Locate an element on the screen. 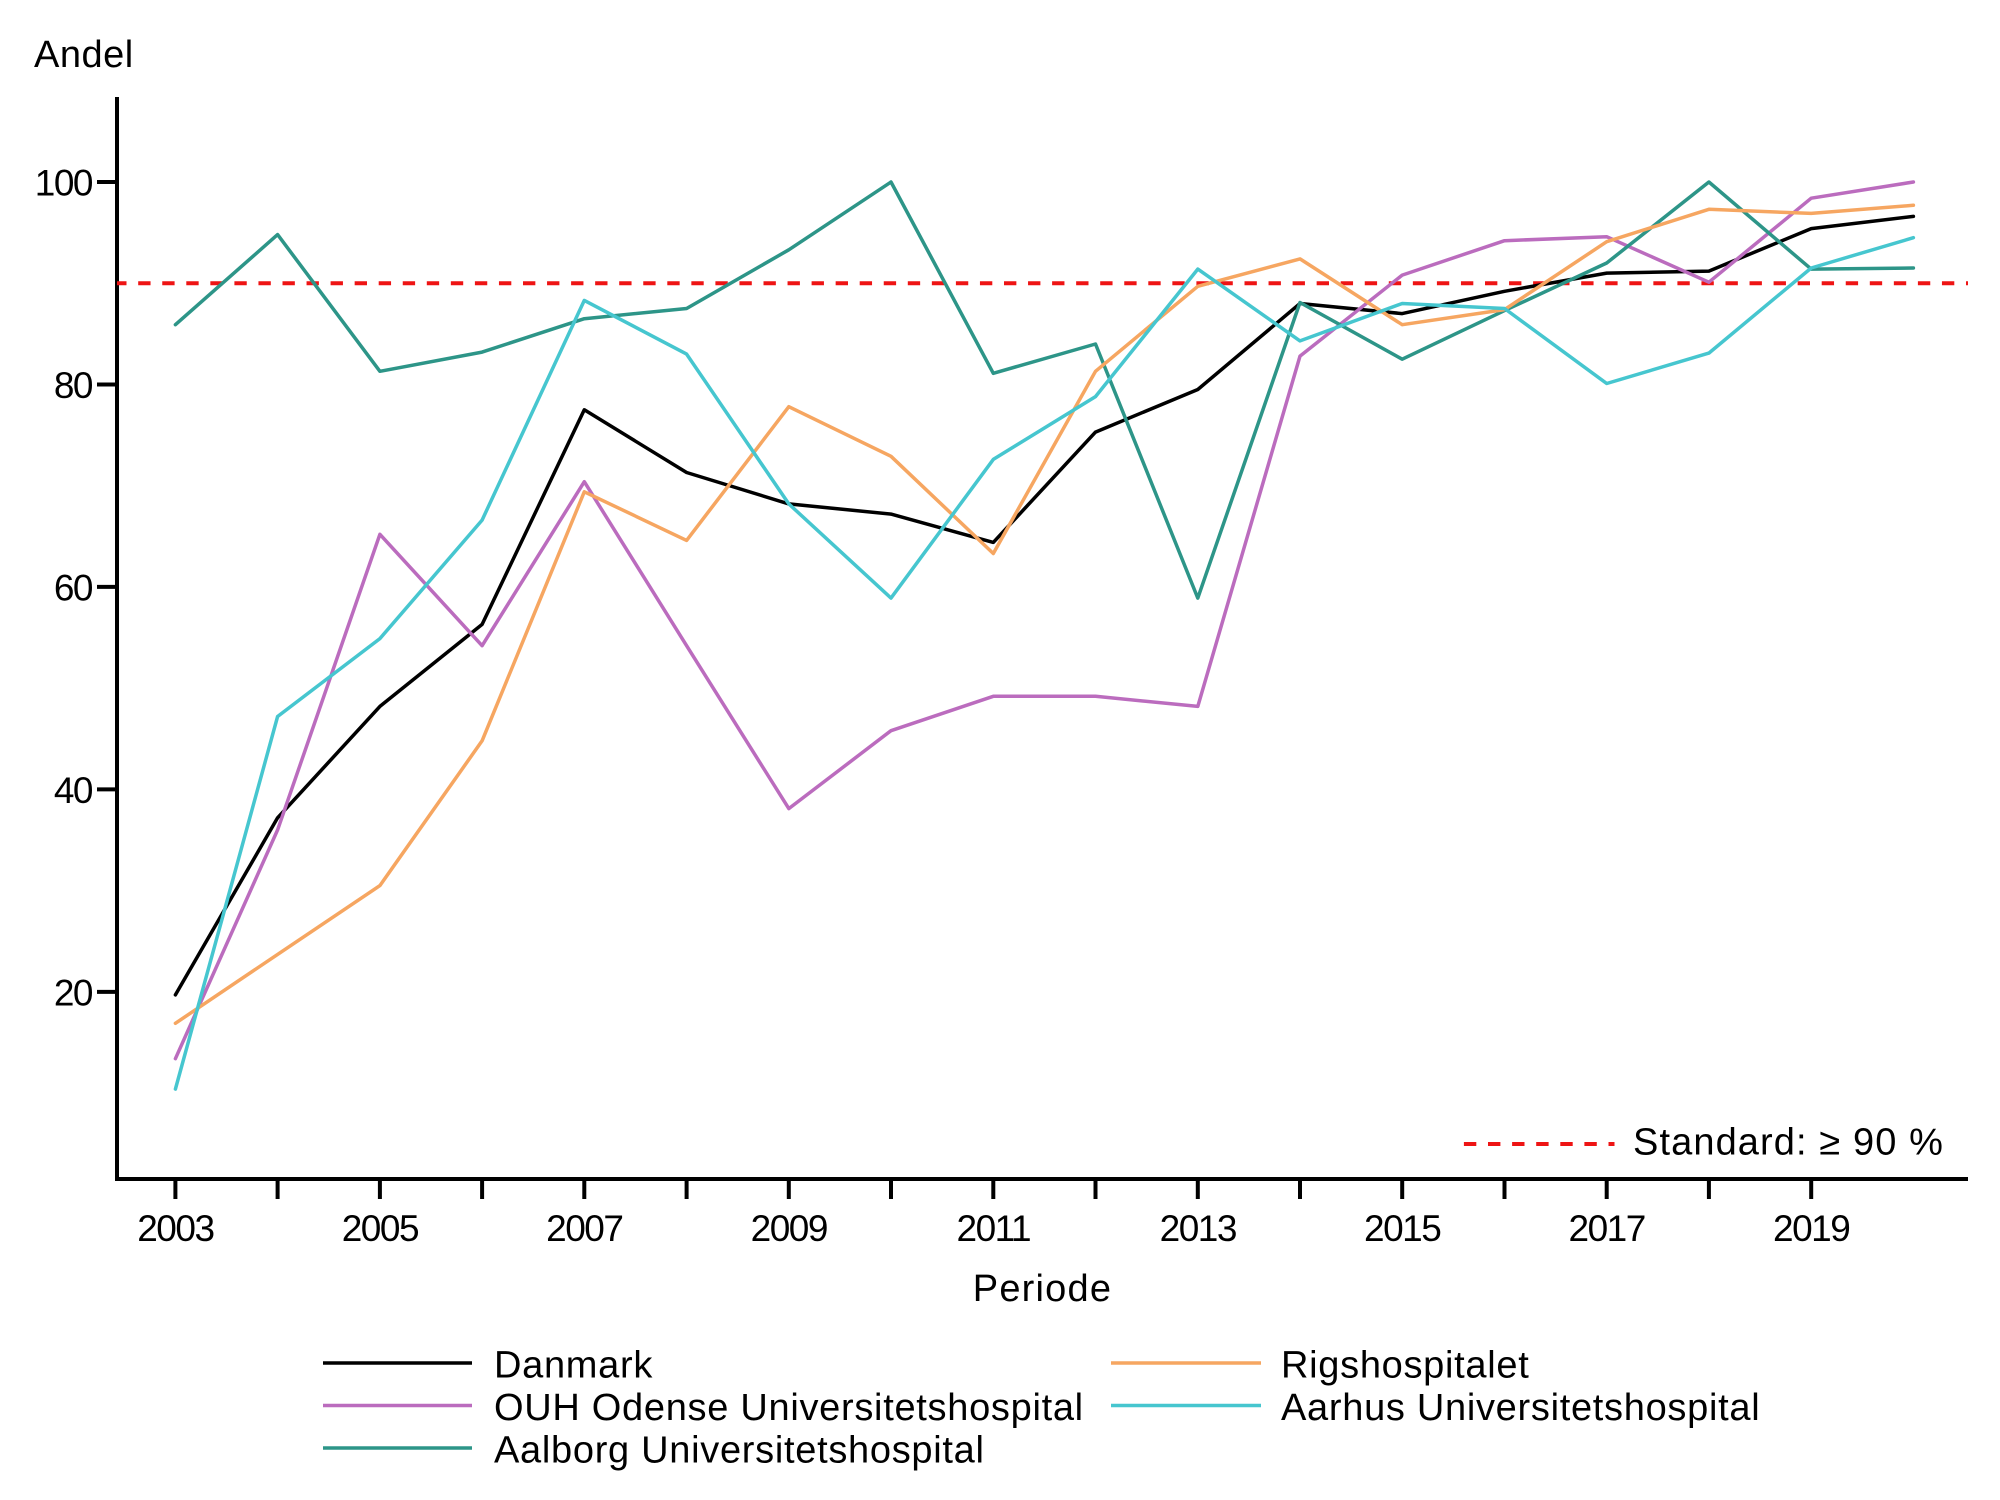 The height and width of the screenshot is (1500, 2000). svg-text: Danmark is located at coordinates (573, 1366).